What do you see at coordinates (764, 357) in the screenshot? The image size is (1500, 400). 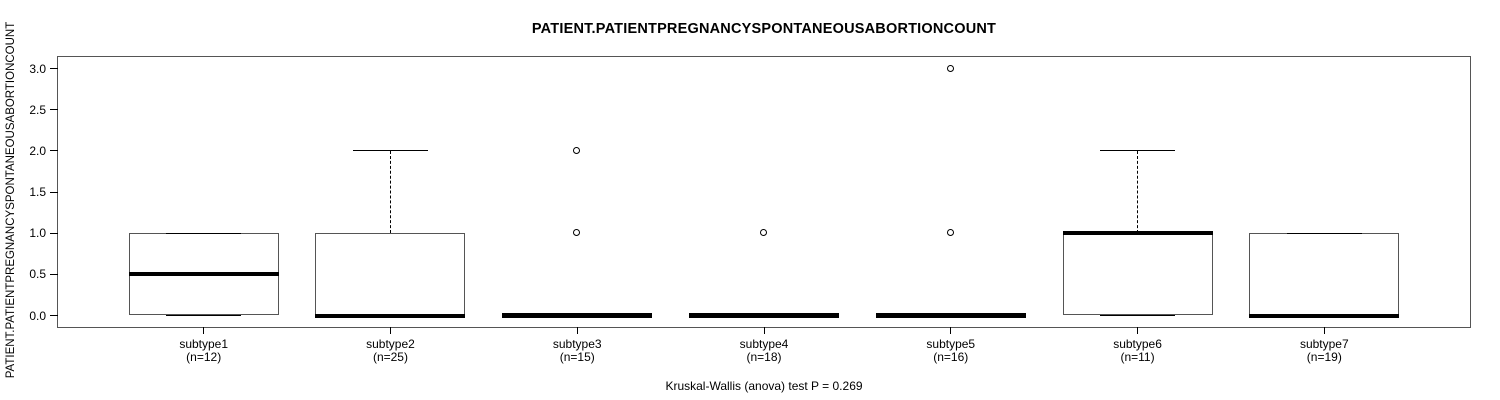 I see `group-label-n: (n=18)` at bounding box center [764, 357].